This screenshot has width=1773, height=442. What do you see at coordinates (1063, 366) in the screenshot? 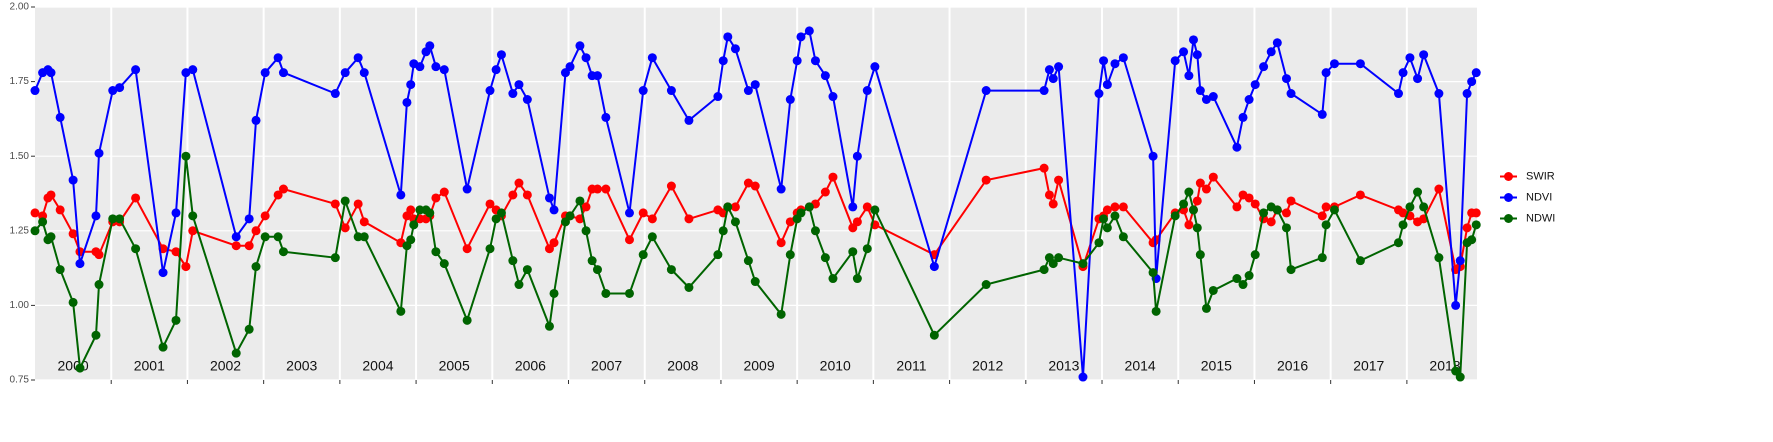
I see `x-tick-label: 2013` at bounding box center [1063, 366].